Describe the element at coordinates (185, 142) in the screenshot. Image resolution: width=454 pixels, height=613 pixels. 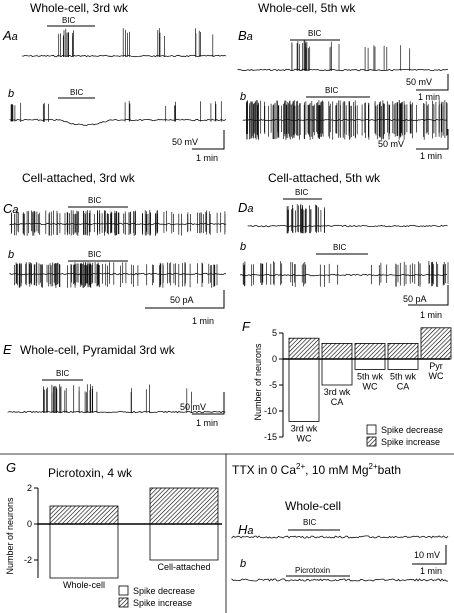
I see `panel-a-scale-v: 50 mV` at that location.